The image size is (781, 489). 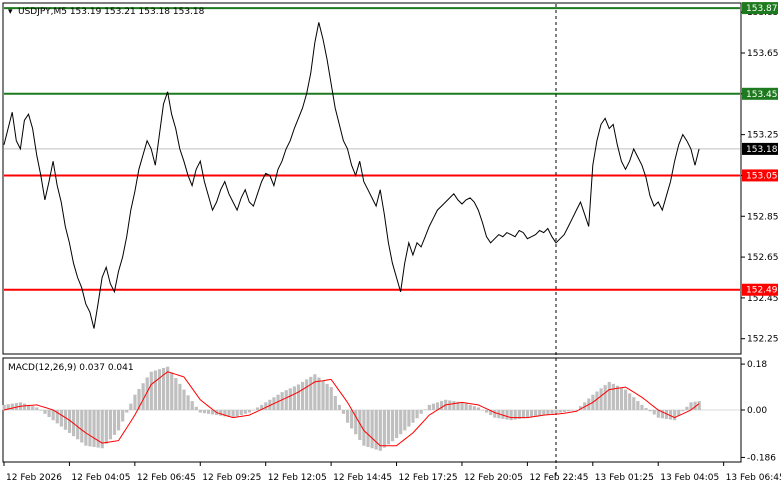 What do you see at coordinates (558, 478) in the screenshot?
I see `time-tick-label: 12 Feb 22:45` at bounding box center [558, 478].